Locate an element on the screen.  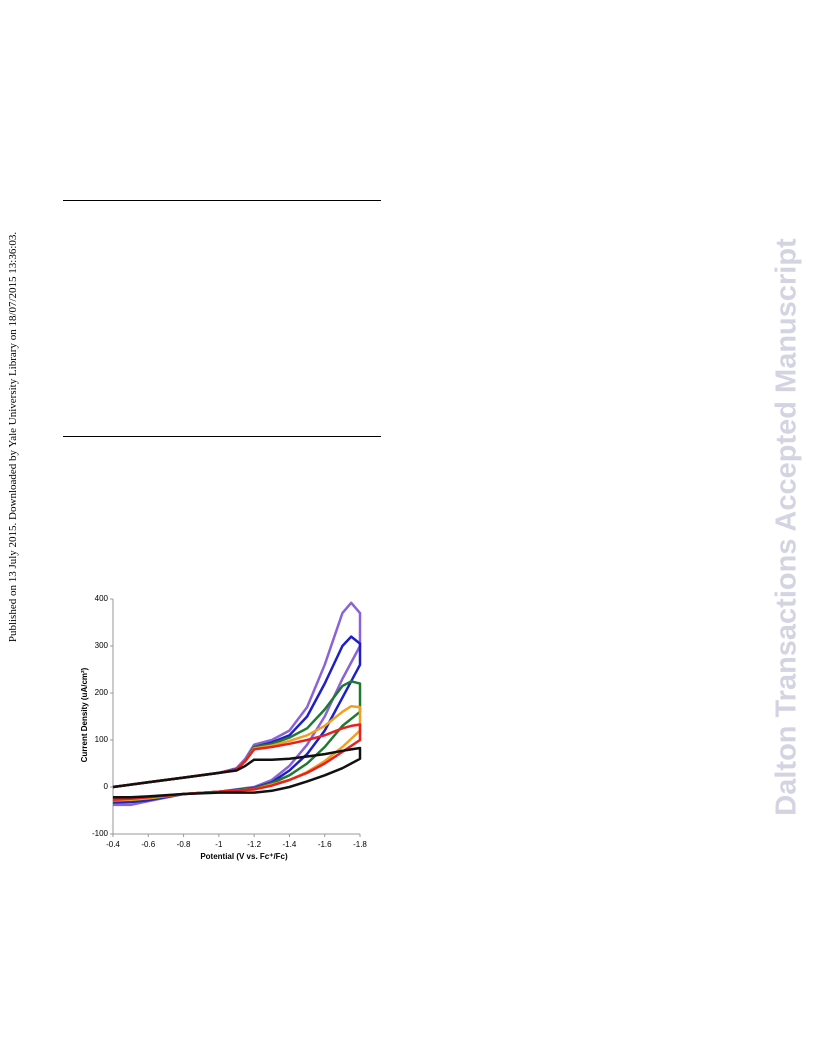
x-tick-label: -0.8 is located at coordinates (184, 844).